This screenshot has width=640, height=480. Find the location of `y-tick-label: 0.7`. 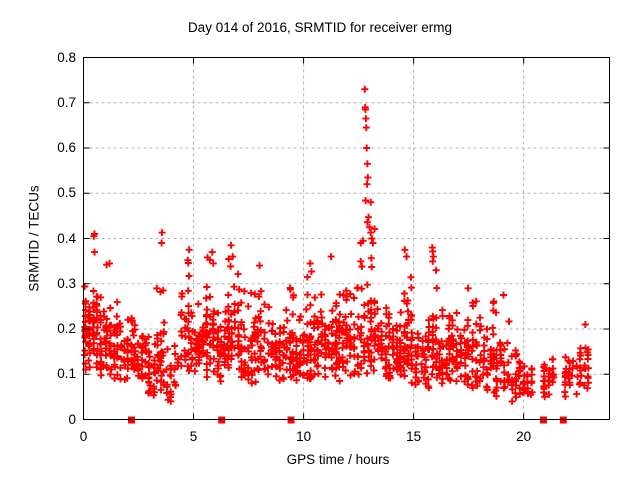

y-tick-label: 0.7 is located at coordinates (66, 102).